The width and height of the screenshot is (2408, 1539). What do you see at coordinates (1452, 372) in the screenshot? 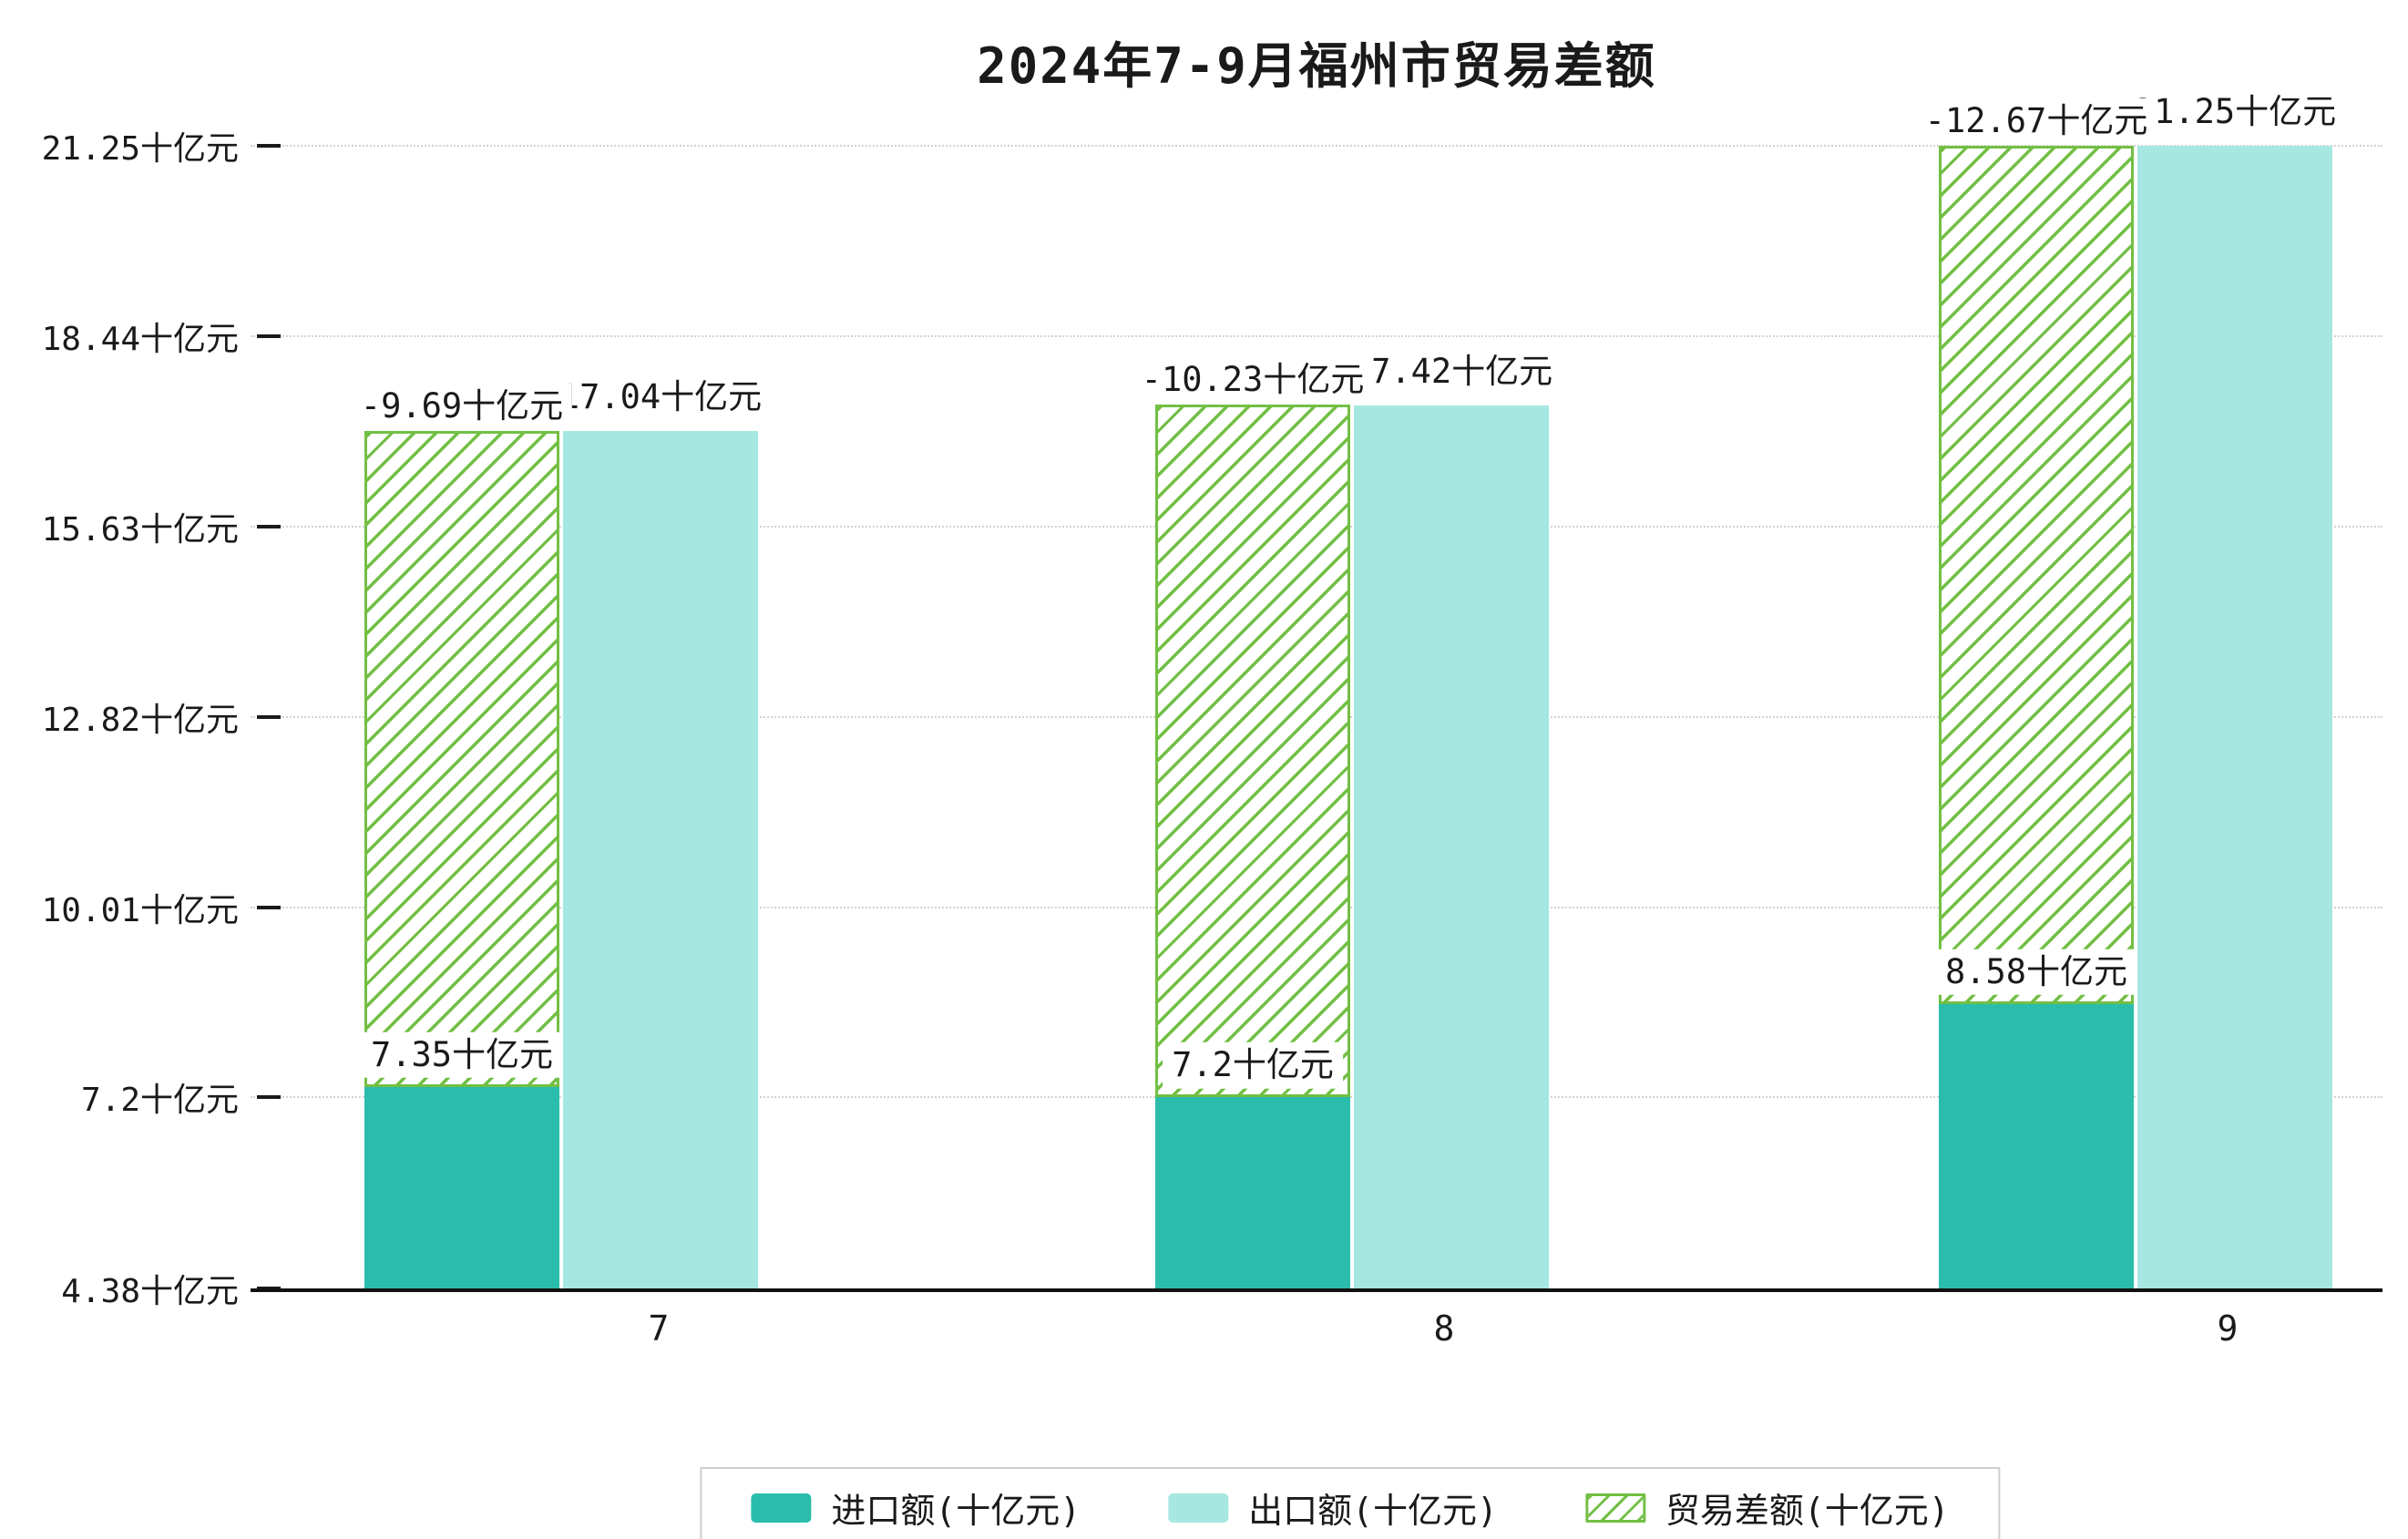
I see `export-value-label: 17.42十亿元` at bounding box center [1452, 372].